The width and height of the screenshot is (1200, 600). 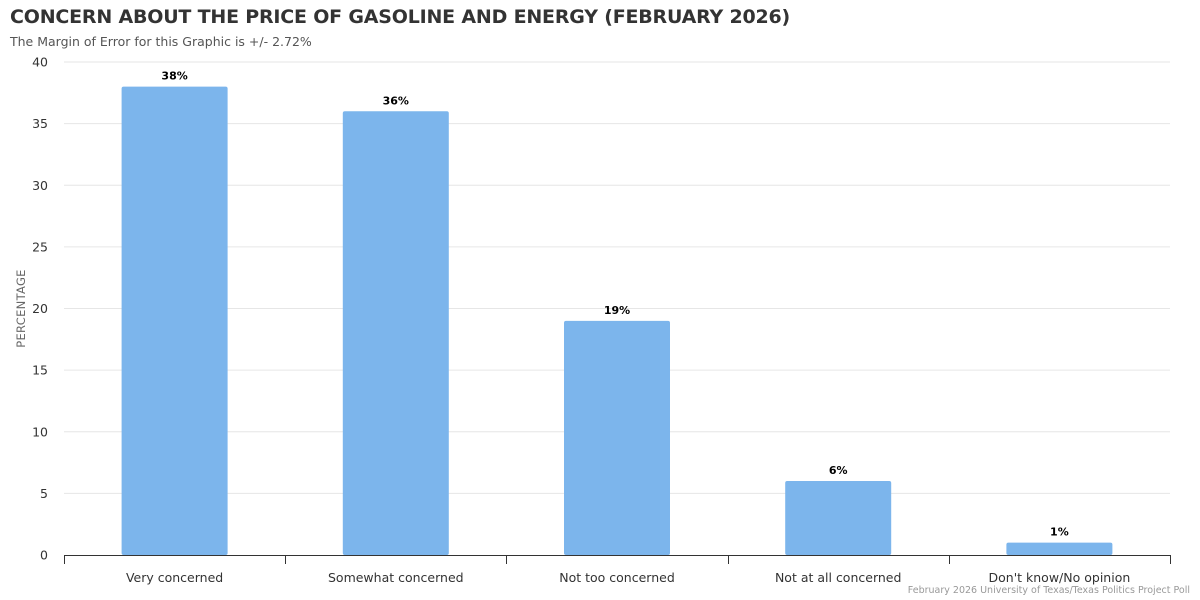 What do you see at coordinates (396, 100) in the screenshot?
I see `data-label: 36%` at bounding box center [396, 100].